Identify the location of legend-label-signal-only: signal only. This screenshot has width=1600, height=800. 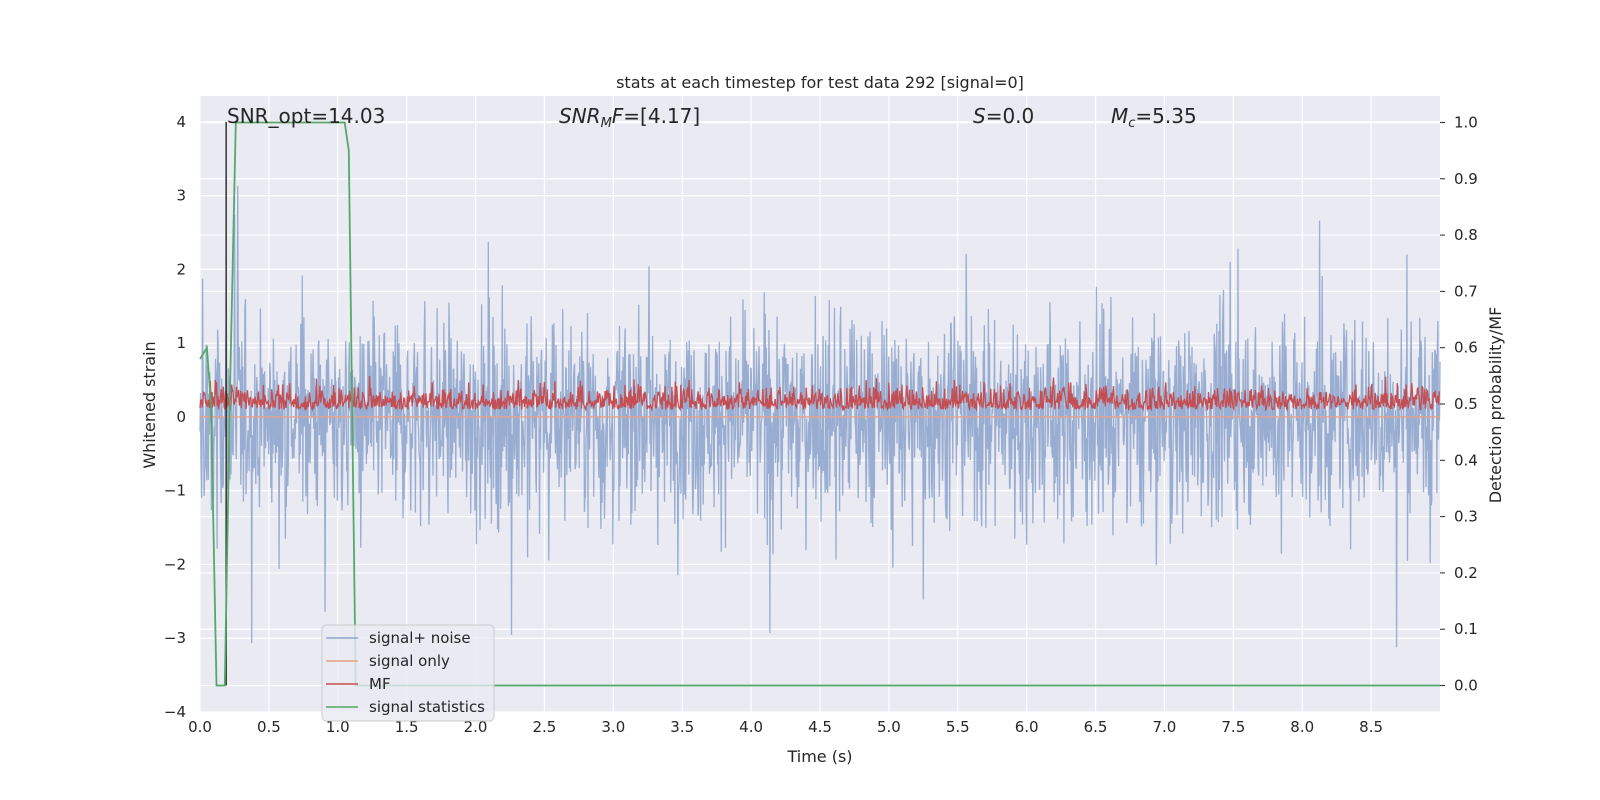
(409, 661).